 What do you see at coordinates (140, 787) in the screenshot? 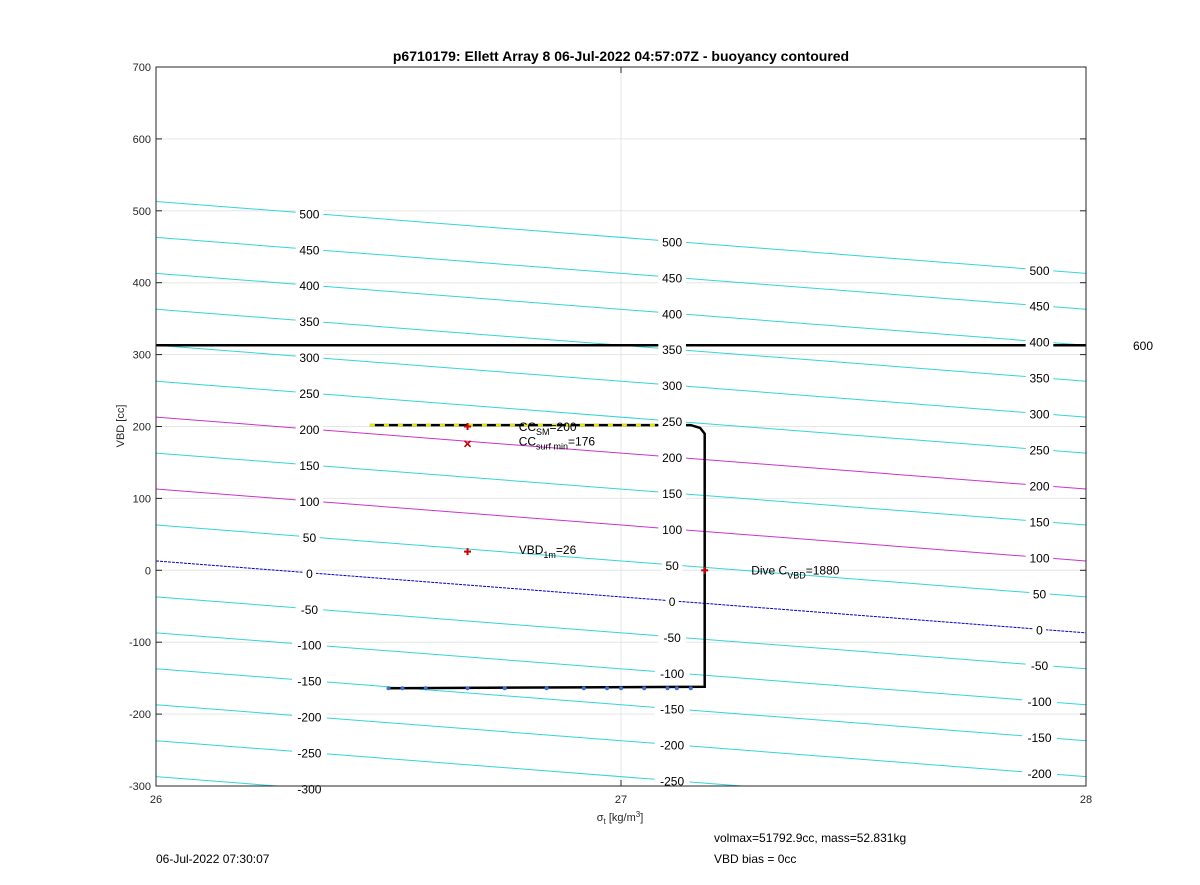
I see `y-tick-label: -300` at bounding box center [140, 787].